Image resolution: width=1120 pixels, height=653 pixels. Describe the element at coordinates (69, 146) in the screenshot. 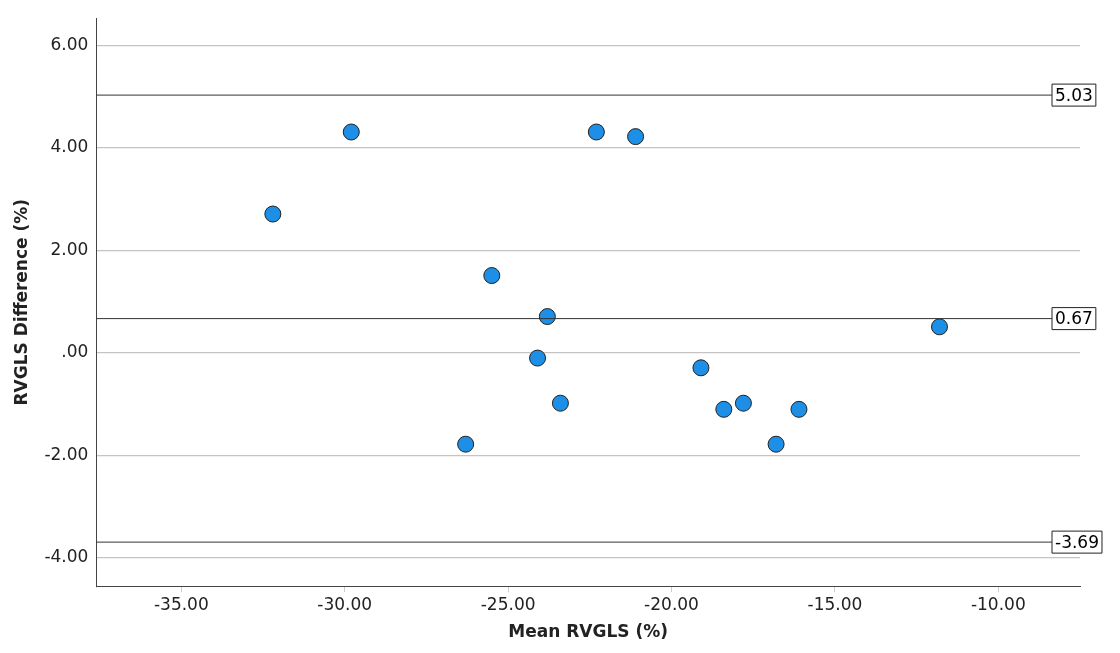

I see `y-tick-label: 4.00` at that location.